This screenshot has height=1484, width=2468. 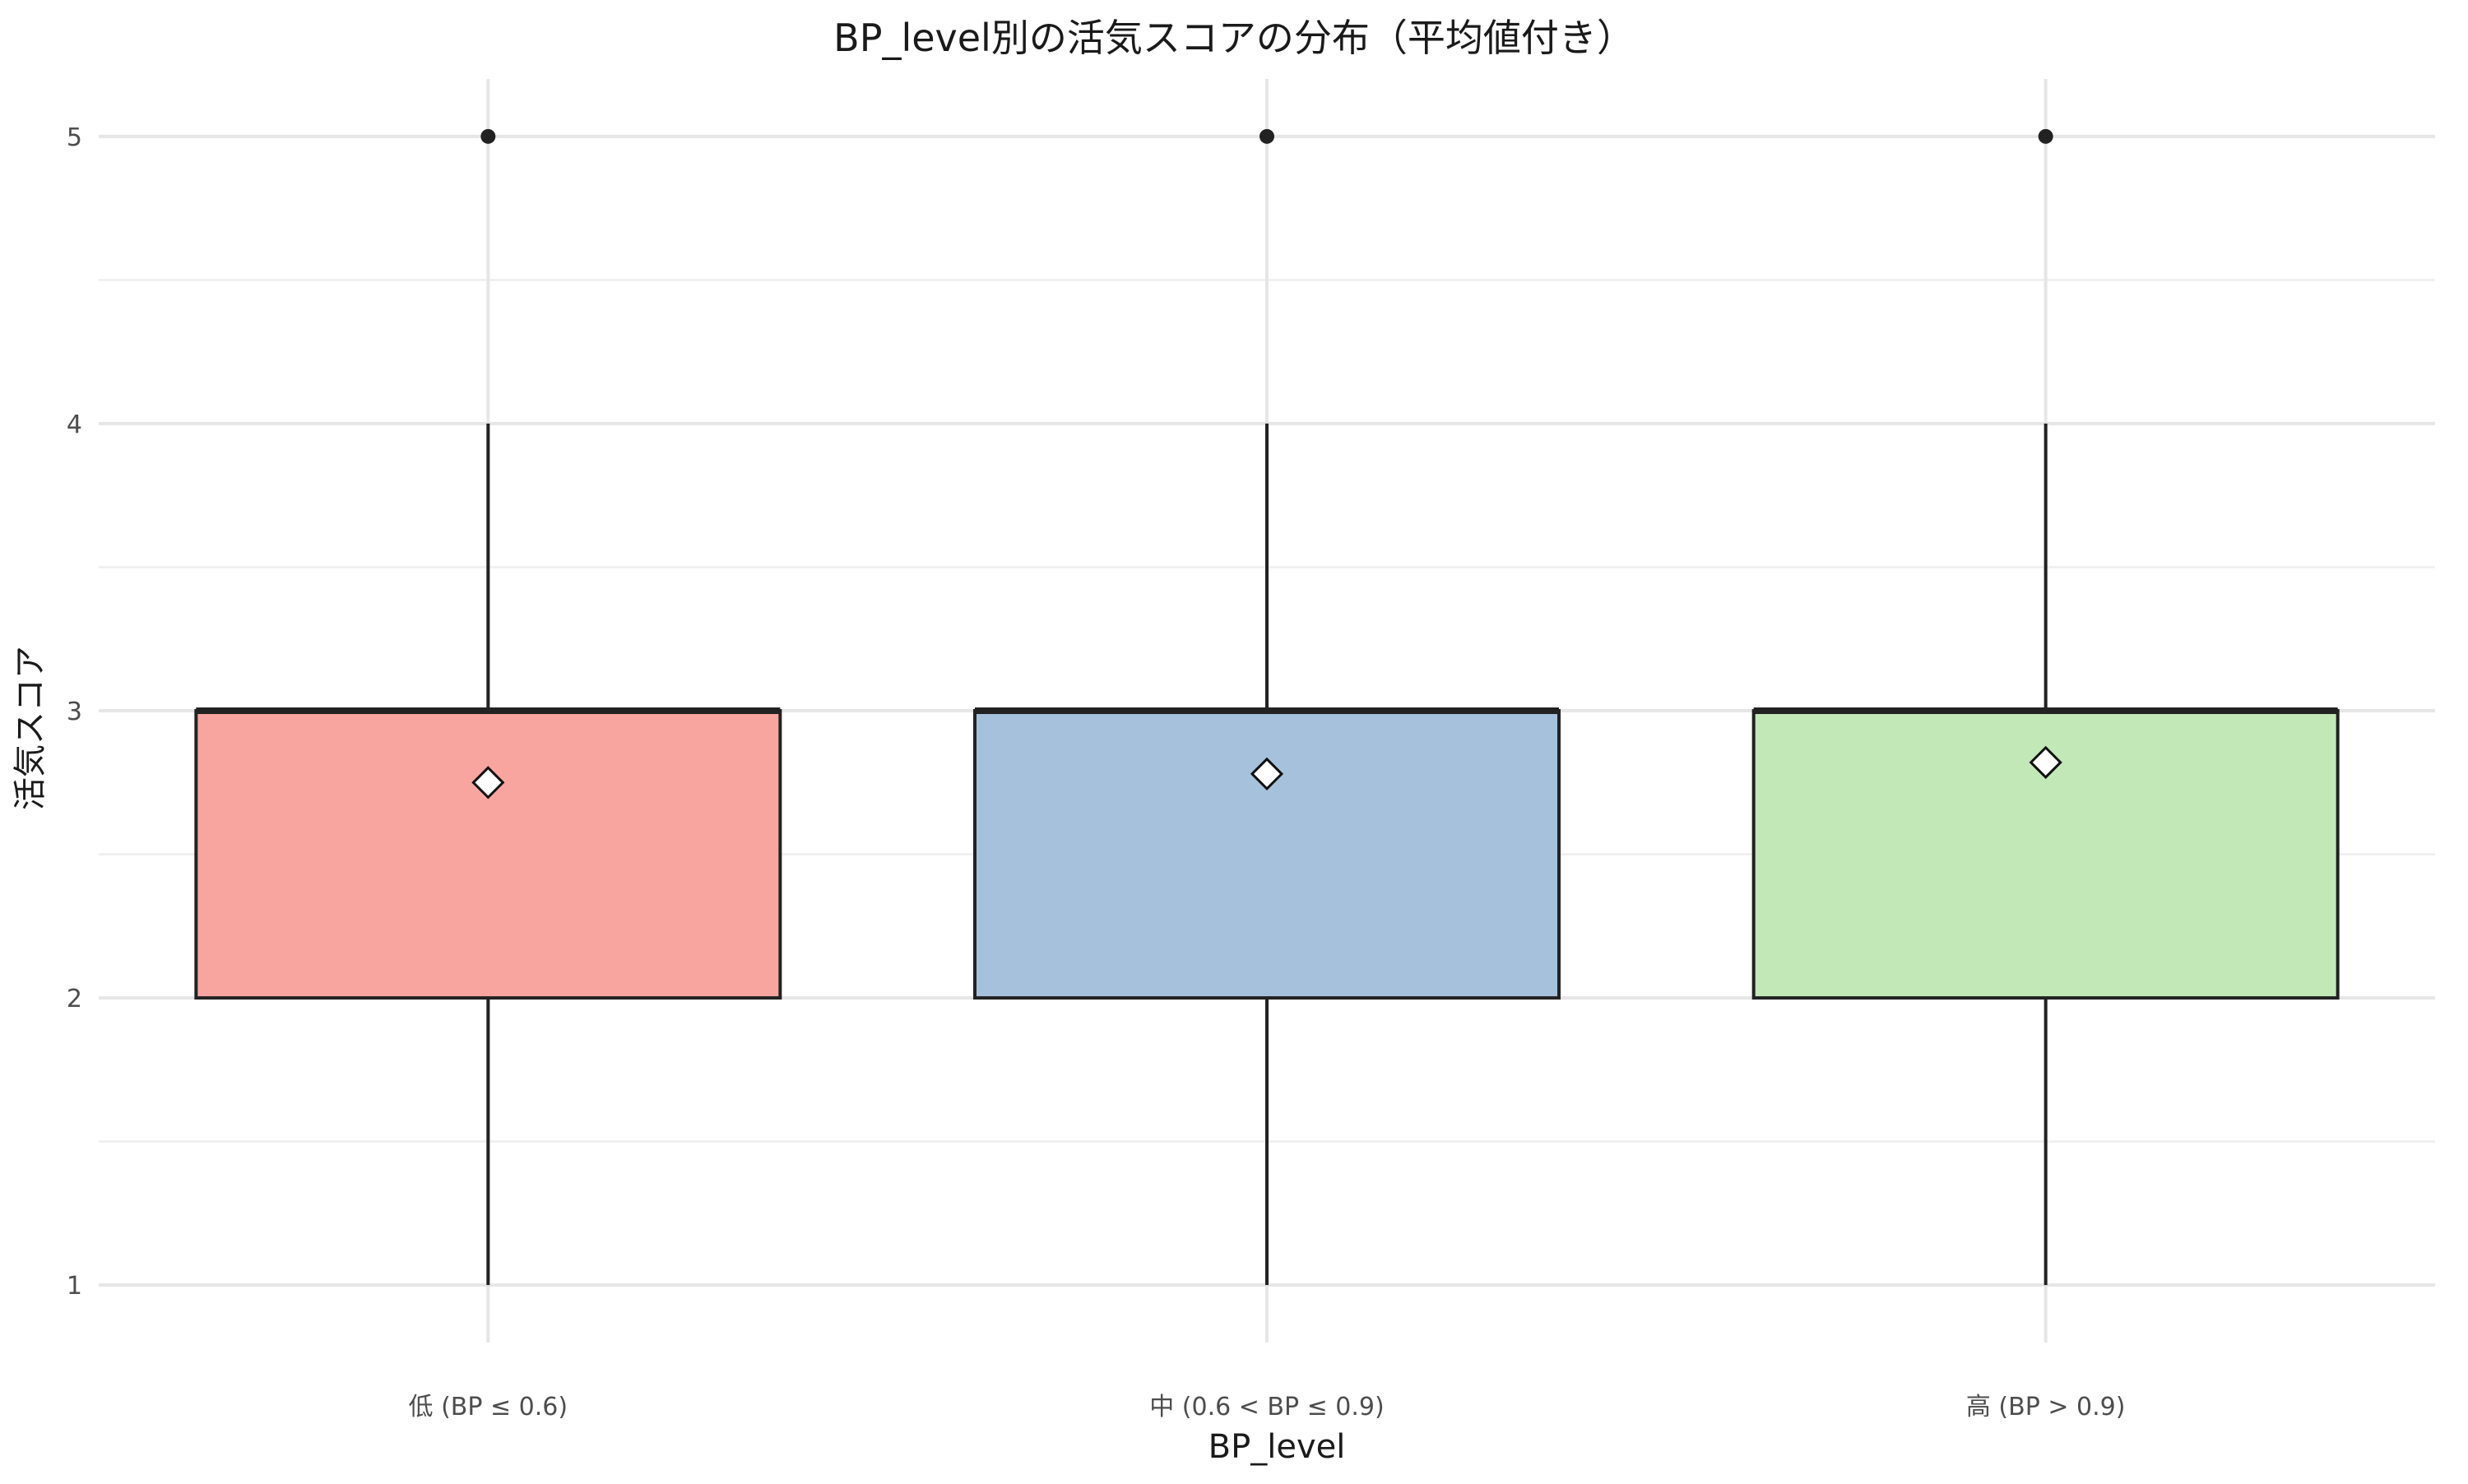 I want to click on x-tick-label: 中 (0.6 < BP ≤ 0.9), so click(x=1266, y=1407).